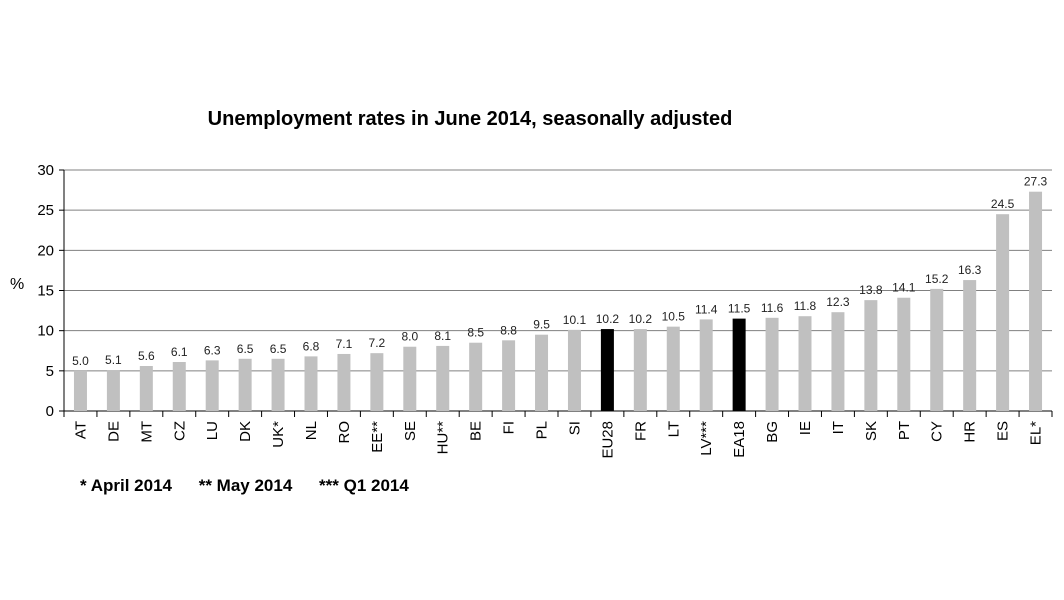 This screenshot has width=1064, height=600. I want to click on data-label: 16.3, so click(970, 270).